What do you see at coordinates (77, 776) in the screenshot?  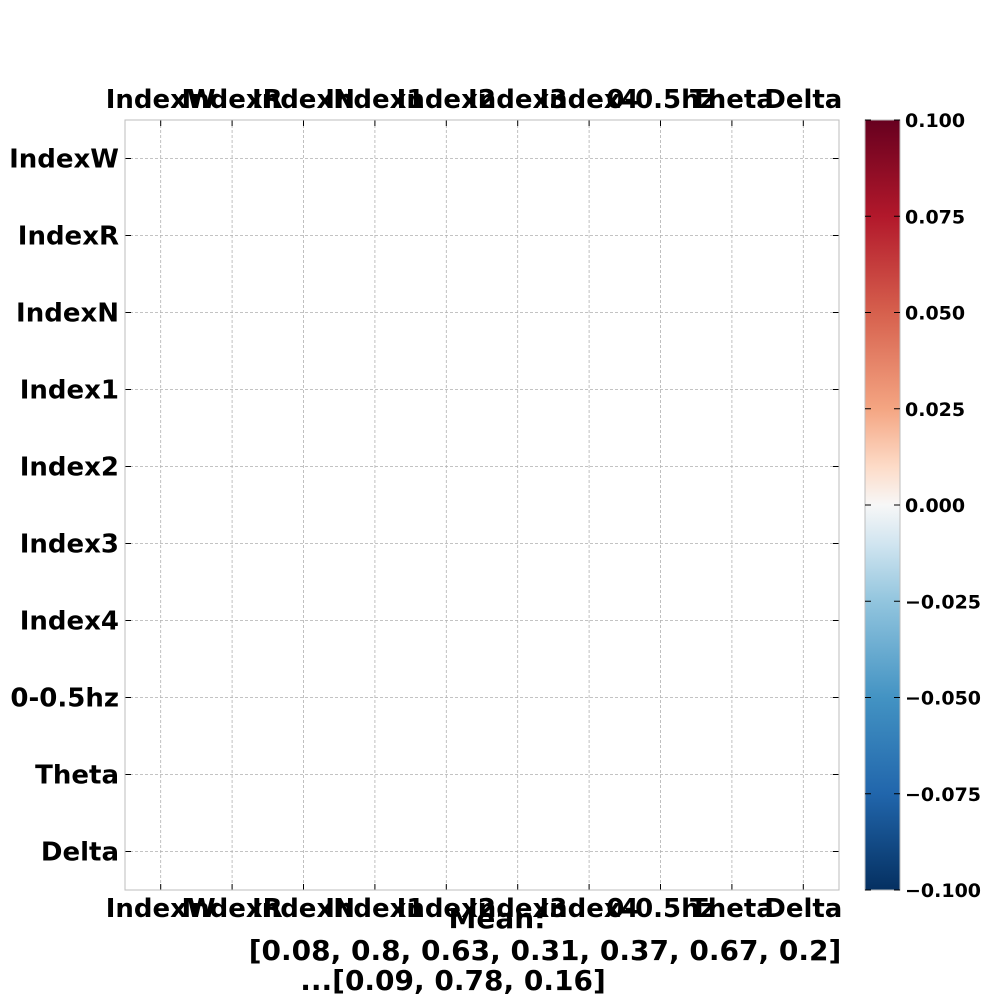 I see `y-tick-label: Theta` at bounding box center [77, 776].